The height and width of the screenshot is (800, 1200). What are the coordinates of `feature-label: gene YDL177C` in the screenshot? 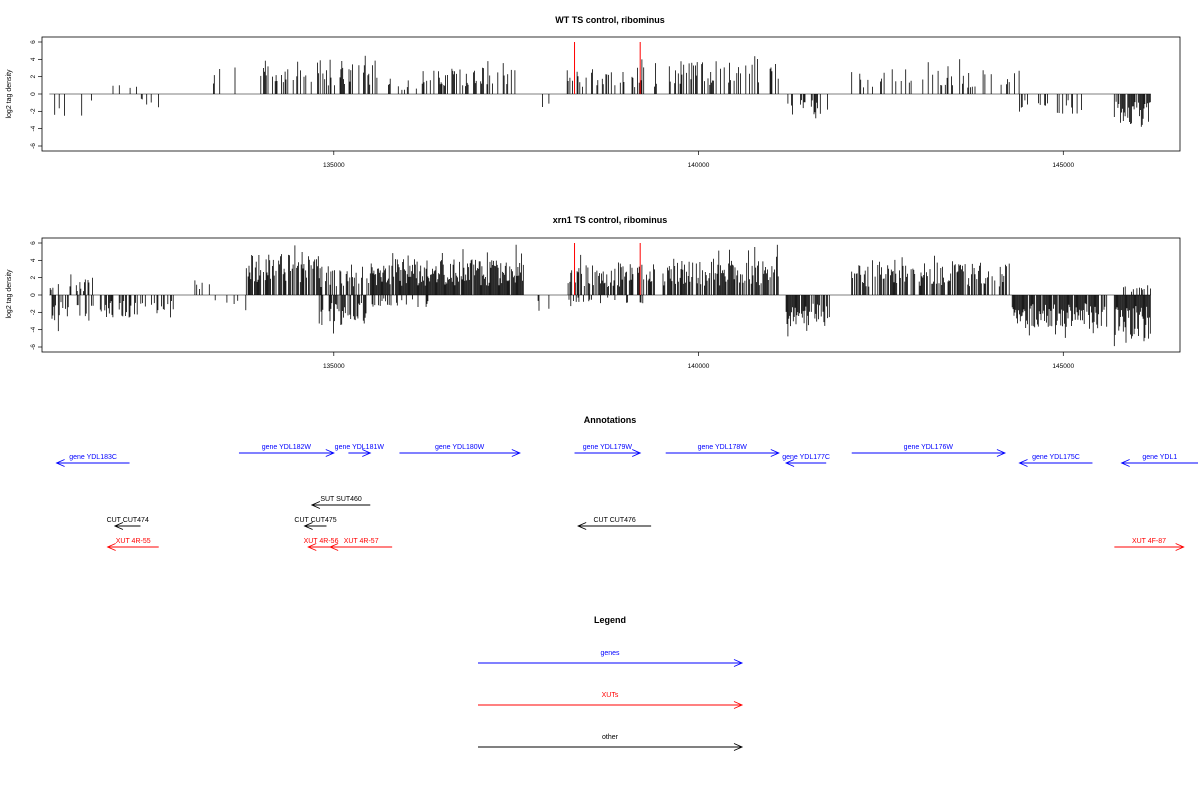 It's located at (806, 457).